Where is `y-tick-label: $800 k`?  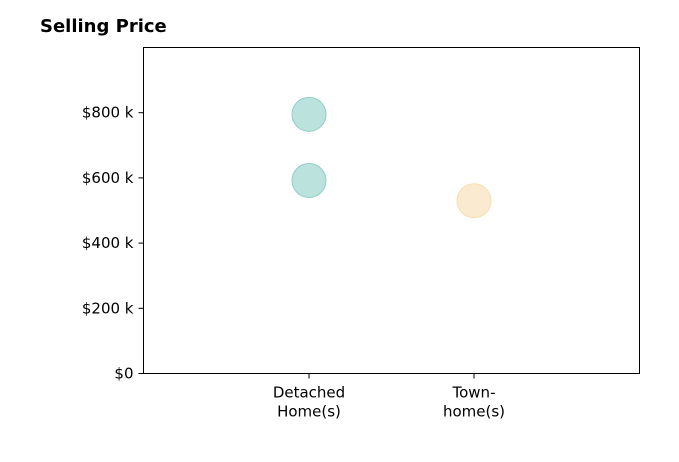 y-tick-label: $800 k is located at coordinates (108, 113).